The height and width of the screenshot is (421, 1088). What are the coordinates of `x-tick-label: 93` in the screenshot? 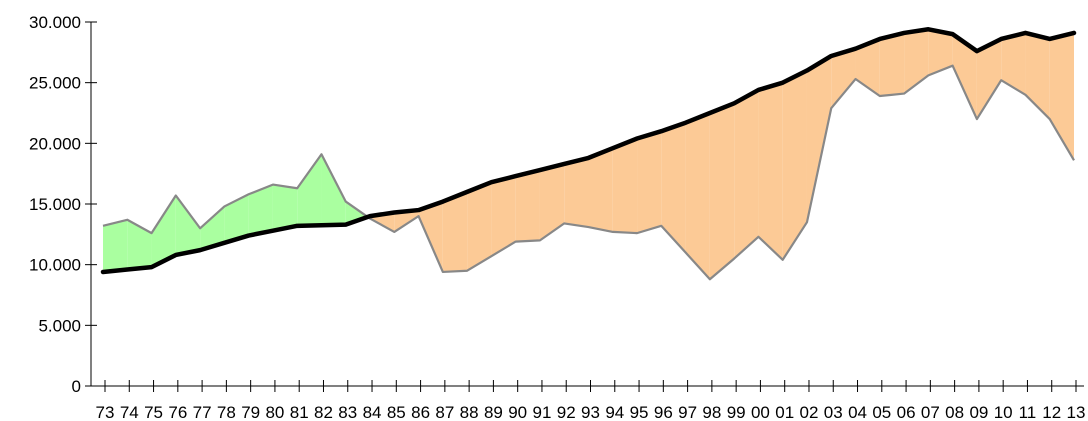 It's located at (590, 412).